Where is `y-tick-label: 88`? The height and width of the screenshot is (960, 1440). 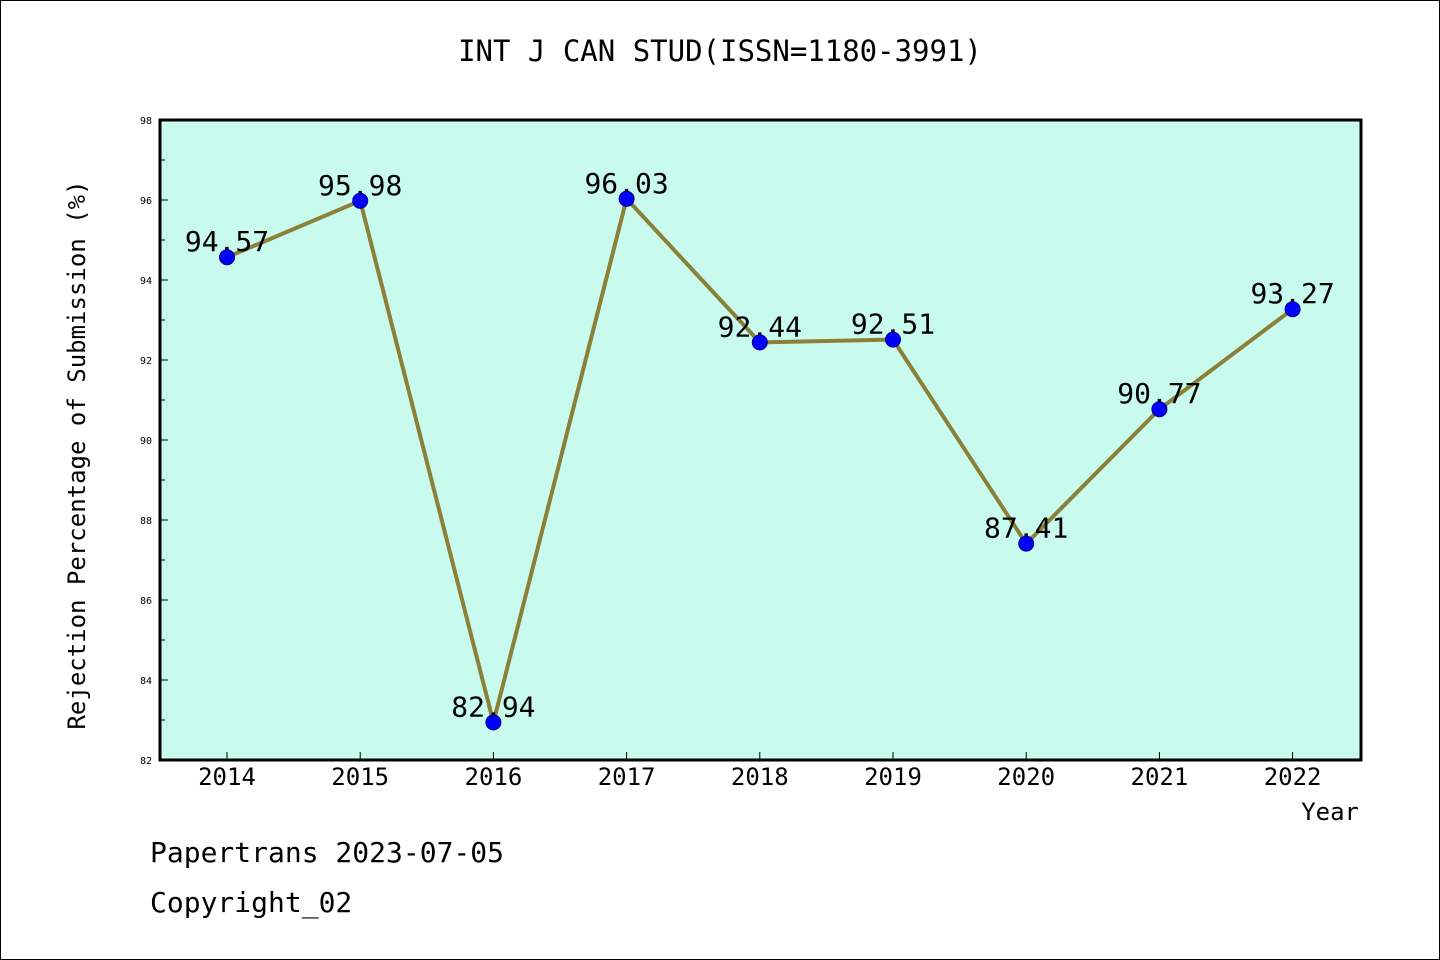 y-tick-label: 88 is located at coordinates (146, 521).